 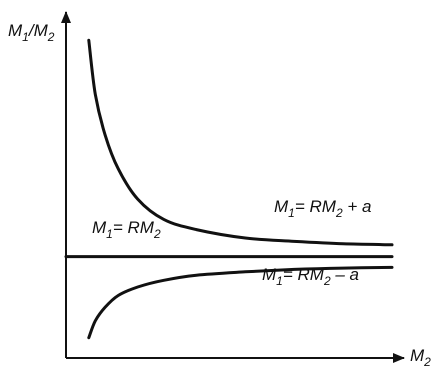 What do you see at coordinates (126, 229) in the screenshot?
I see `series-label-middle: M1= RM2` at bounding box center [126, 229].